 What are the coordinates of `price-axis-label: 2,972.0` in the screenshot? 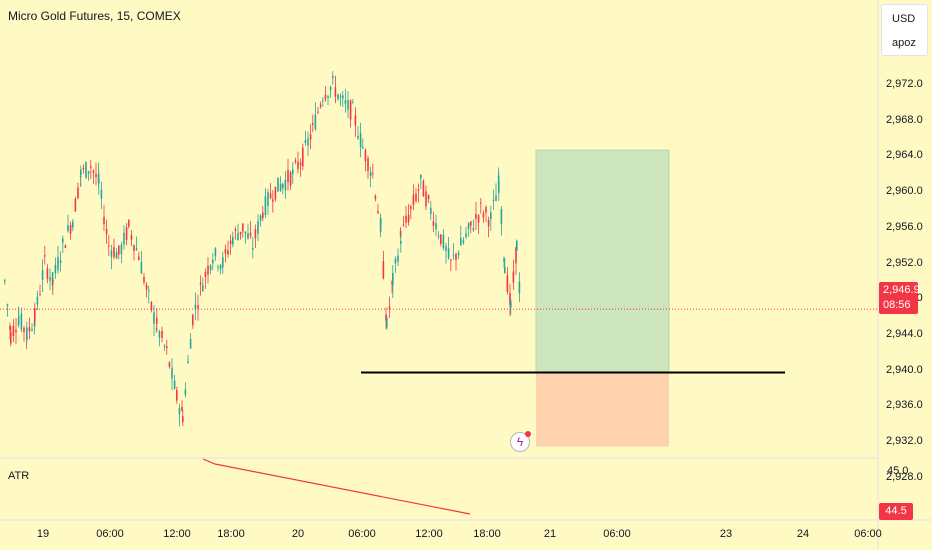 It's located at (904, 84).